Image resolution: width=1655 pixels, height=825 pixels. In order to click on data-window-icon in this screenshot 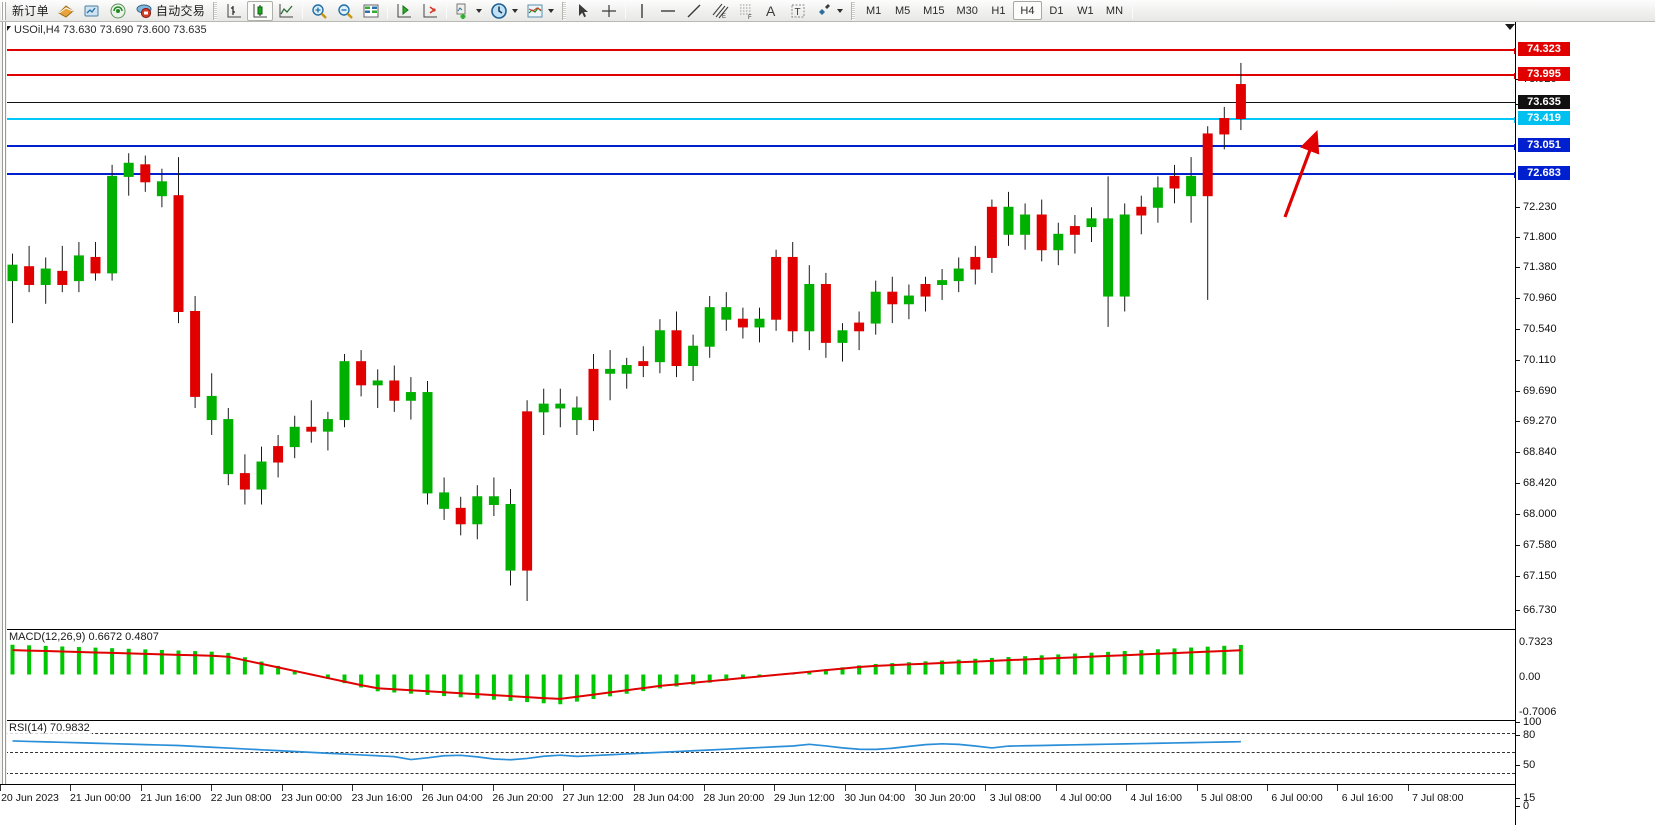, I will do `click(371, 11)`.